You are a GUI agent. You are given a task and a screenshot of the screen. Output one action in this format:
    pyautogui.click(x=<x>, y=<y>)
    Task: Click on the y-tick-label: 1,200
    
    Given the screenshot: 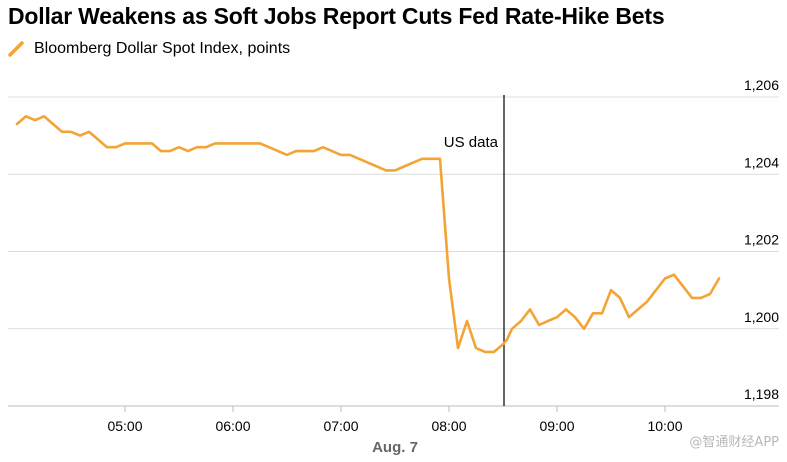 What is the action you would take?
    pyautogui.click(x=761, y=317)
    